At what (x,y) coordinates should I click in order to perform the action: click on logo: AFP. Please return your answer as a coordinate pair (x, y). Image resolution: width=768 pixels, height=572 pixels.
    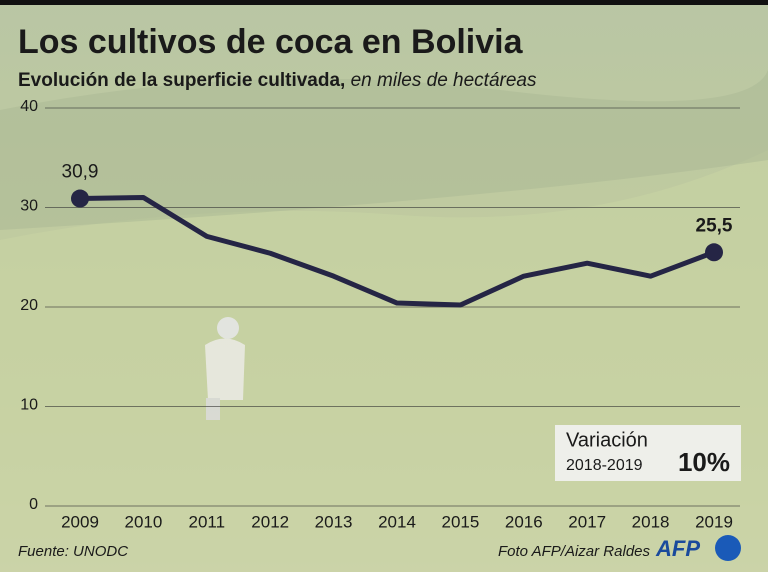
    Looking at the image, I should click on (677, 548).